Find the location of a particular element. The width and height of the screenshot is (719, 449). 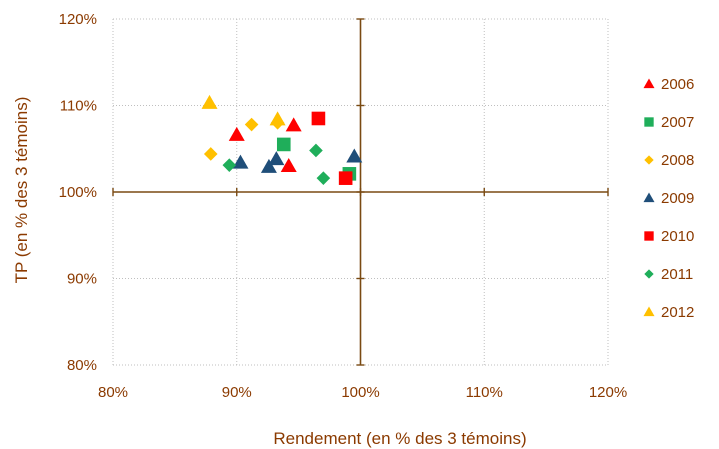

x-axis-title: Rendement (en % des 3 témoins) is located at coordinates (399, 438).